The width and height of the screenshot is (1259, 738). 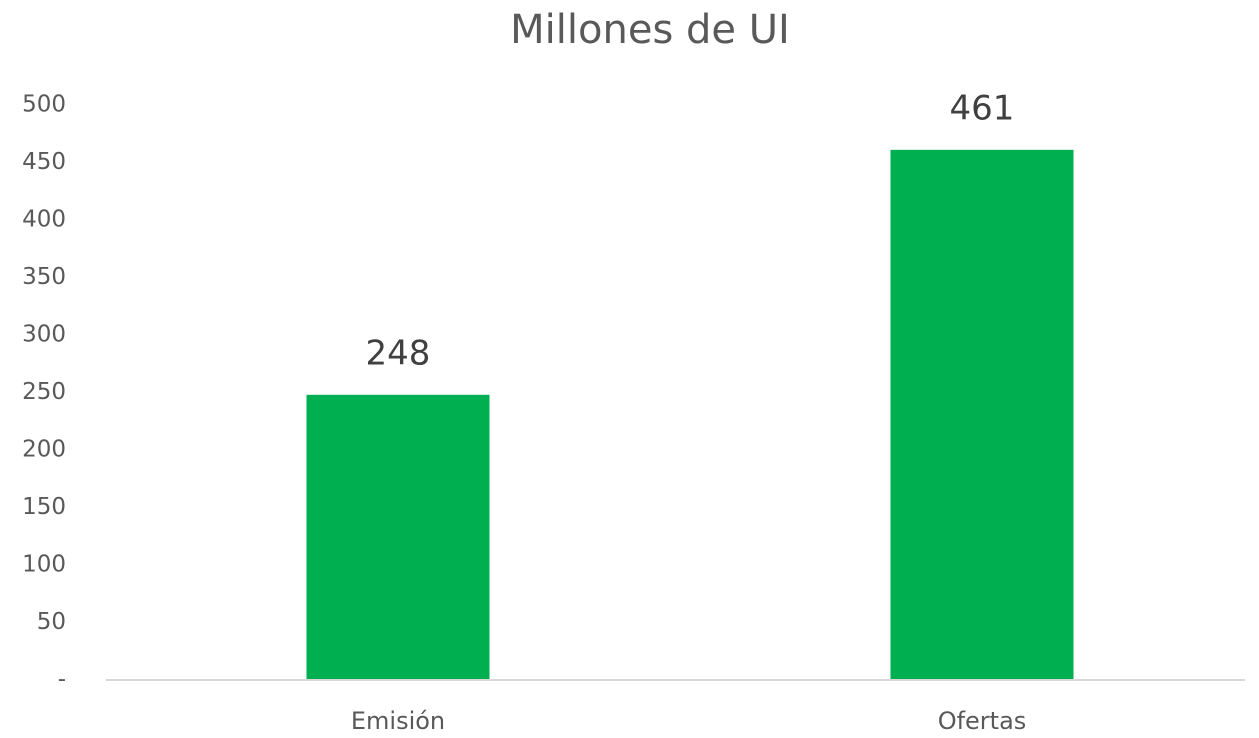 What do you see at coordinates (44, 277) in the screenshot?
I see `y-tick-label: 350` at bounding box center [44, 277].